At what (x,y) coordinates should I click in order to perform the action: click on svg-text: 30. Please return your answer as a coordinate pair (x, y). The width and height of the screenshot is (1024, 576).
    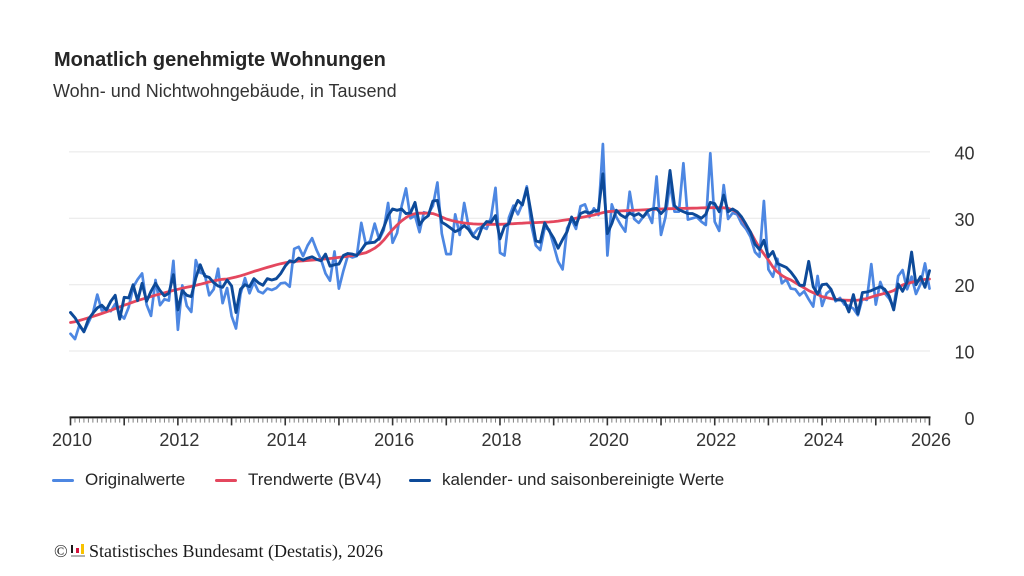
    Looking at the image, I should click on (964, 220).